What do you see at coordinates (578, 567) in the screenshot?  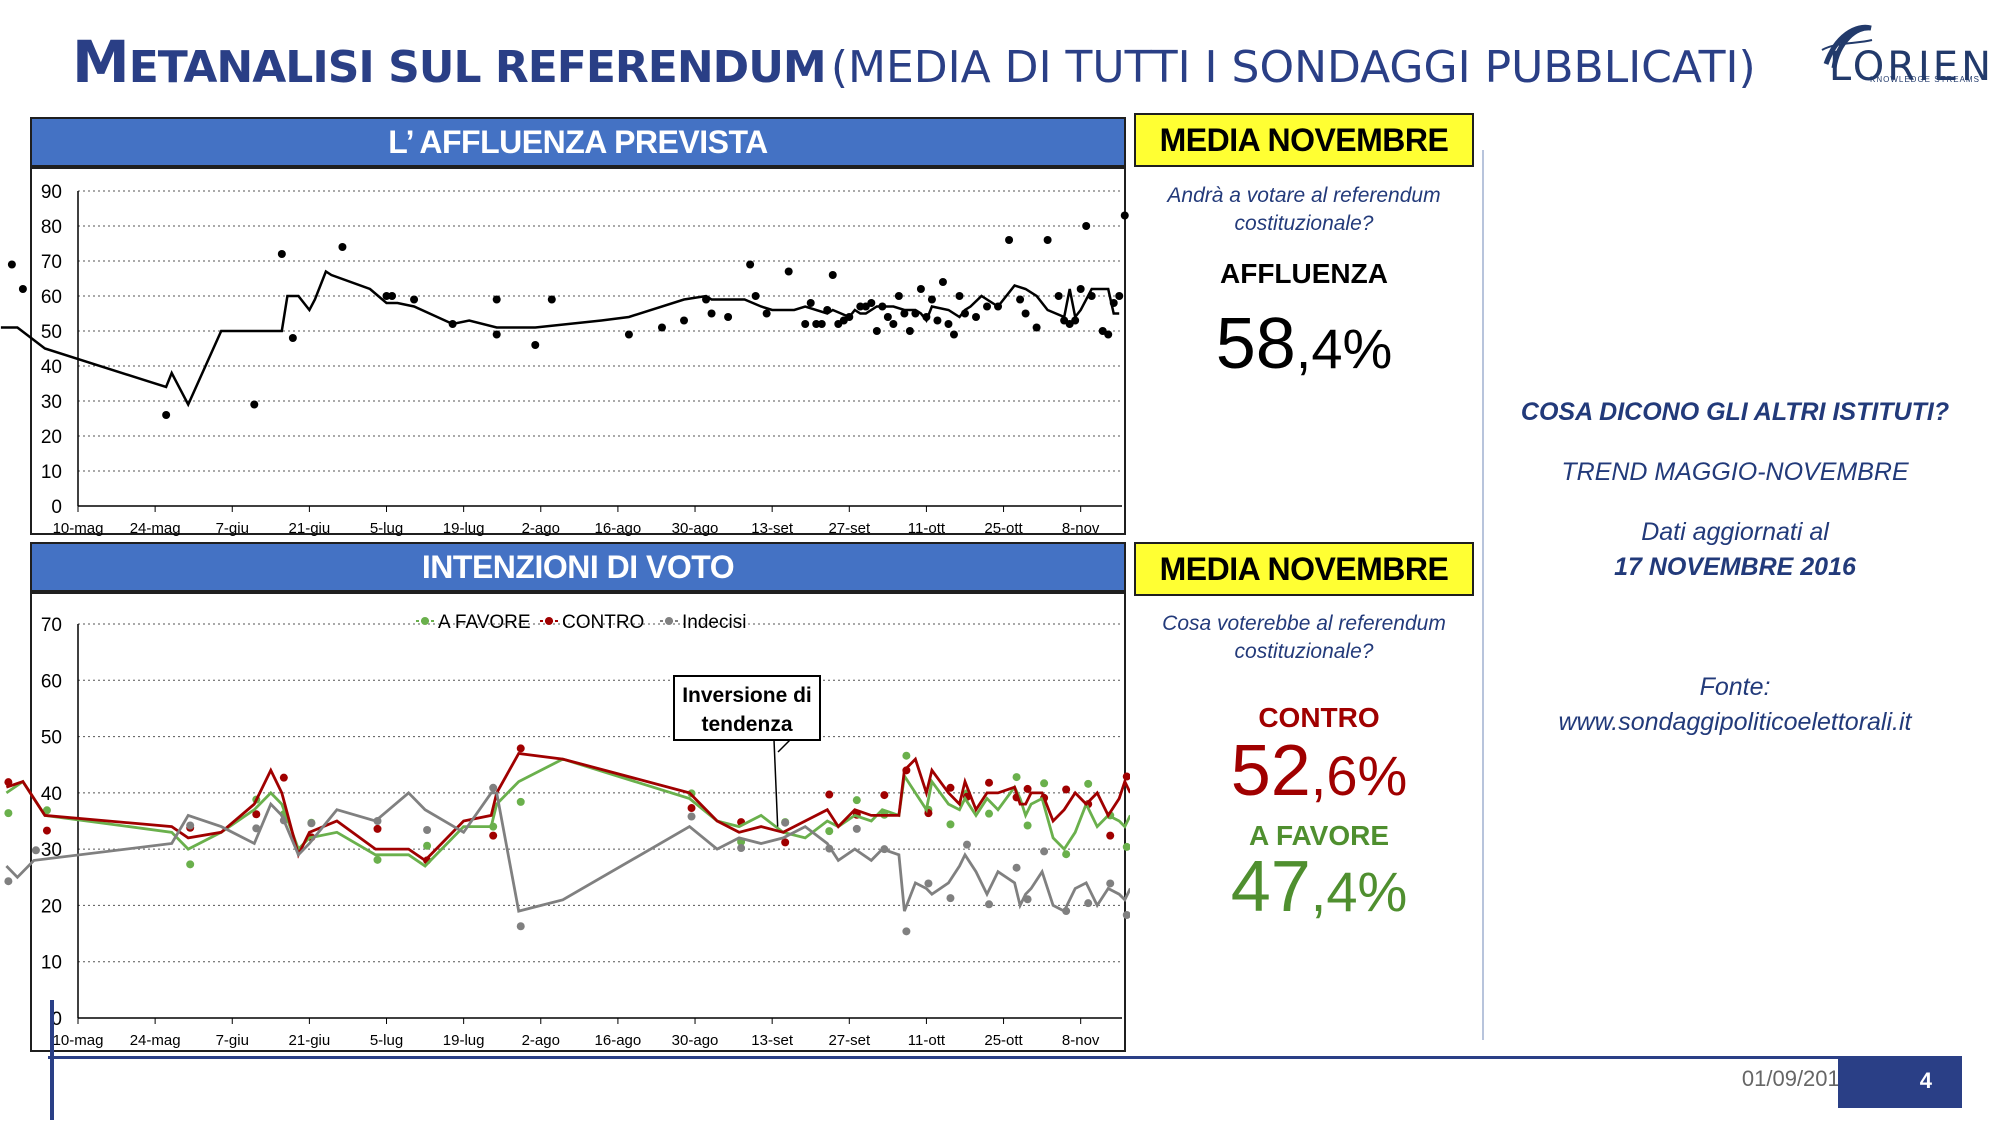 I see `bottom-banner: INTENZIONI DI VOTO` at bounding box center [578, 567].